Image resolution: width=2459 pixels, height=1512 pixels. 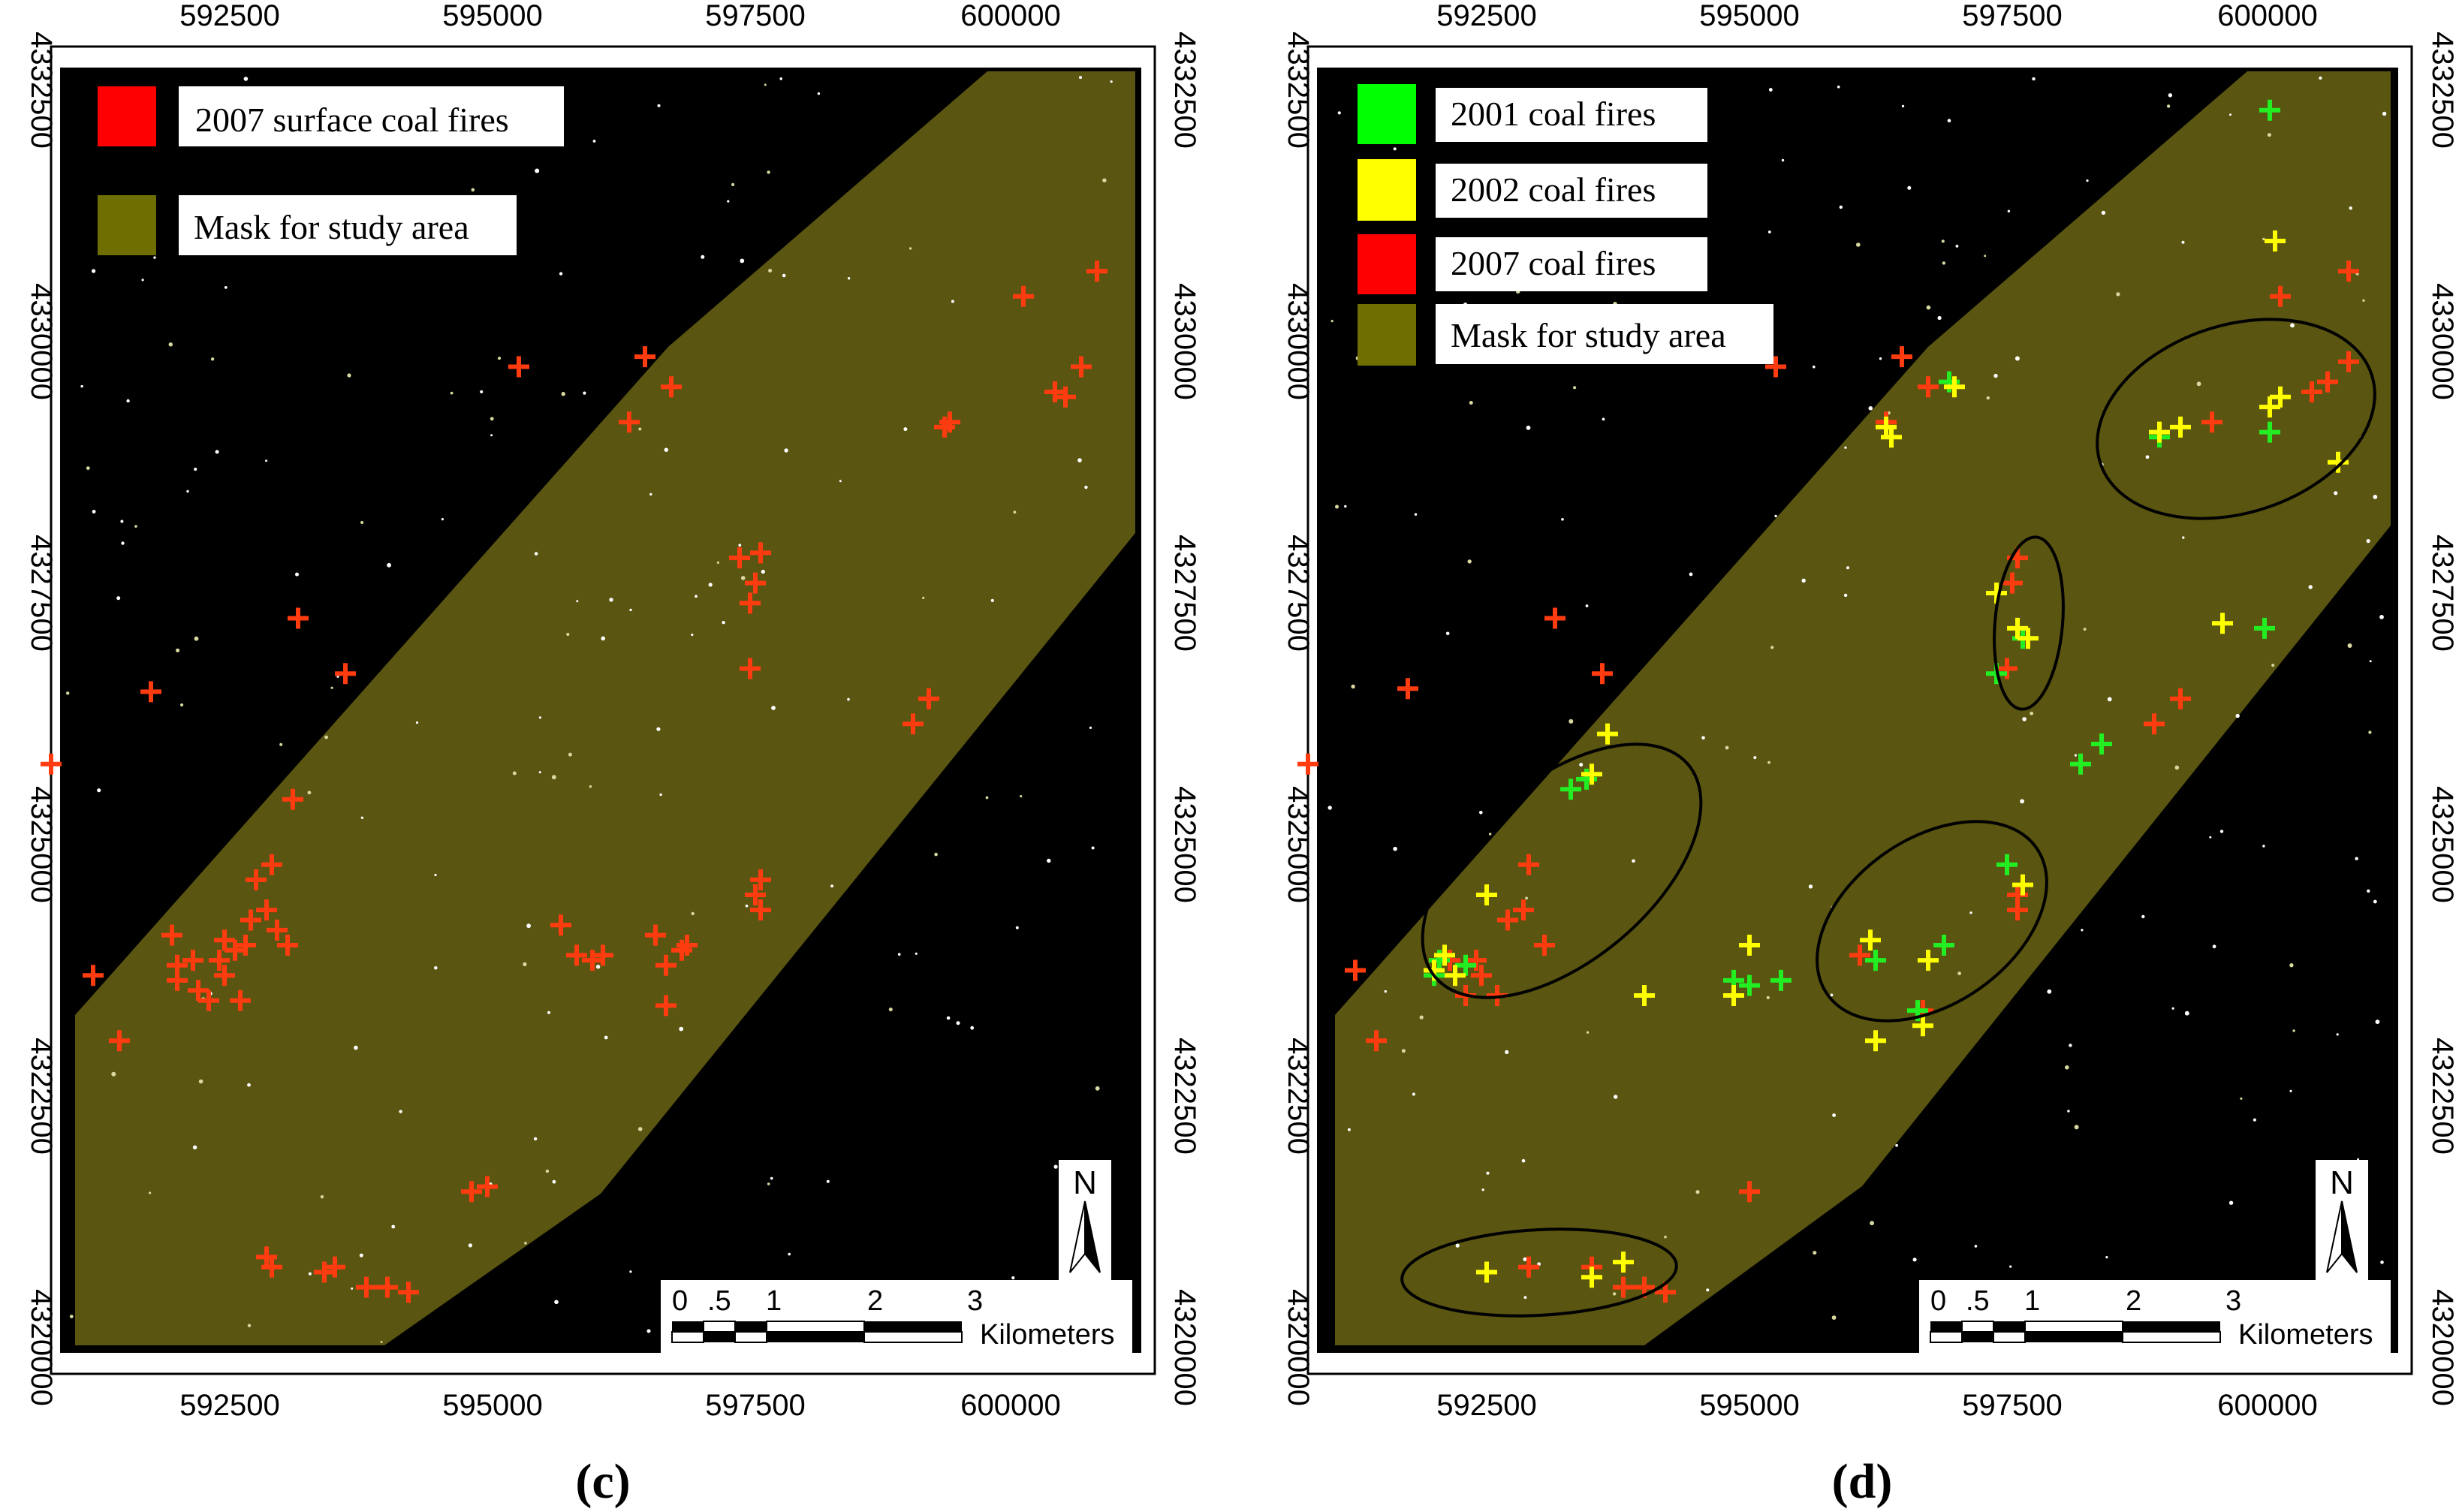 I want to click on scale-label-2: 2, so click(x=875, y=1301).